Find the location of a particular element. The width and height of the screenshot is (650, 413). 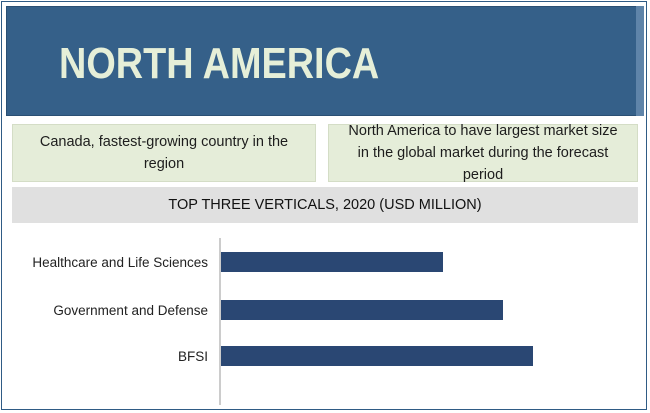

category-label: Government and Defense is located at coordinates (130, 310).